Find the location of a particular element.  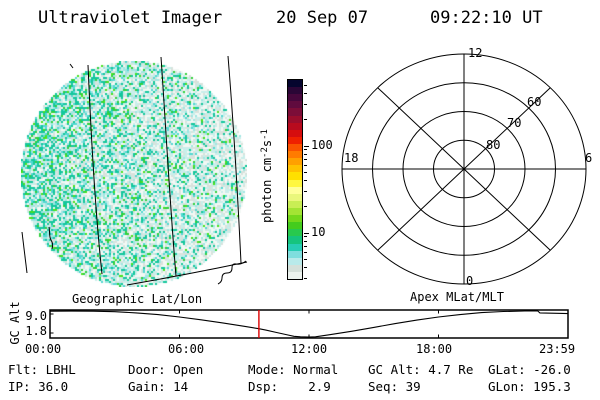

timeline-xtick-0000: 00:00 is located at coordinates (43, 349).